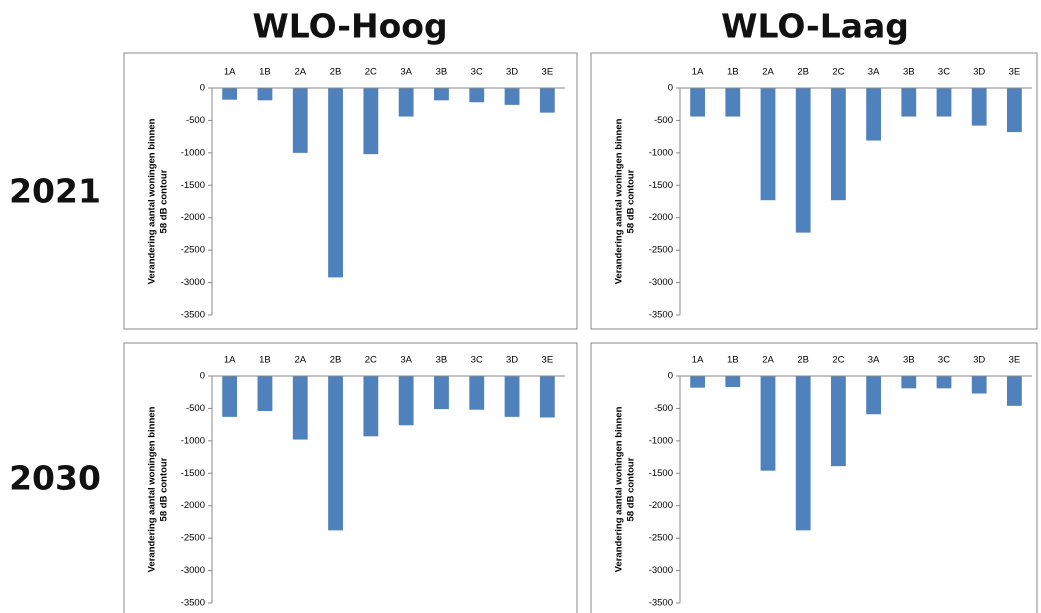  I want to click on column-title: WLO-Laag, so click(815, 26).